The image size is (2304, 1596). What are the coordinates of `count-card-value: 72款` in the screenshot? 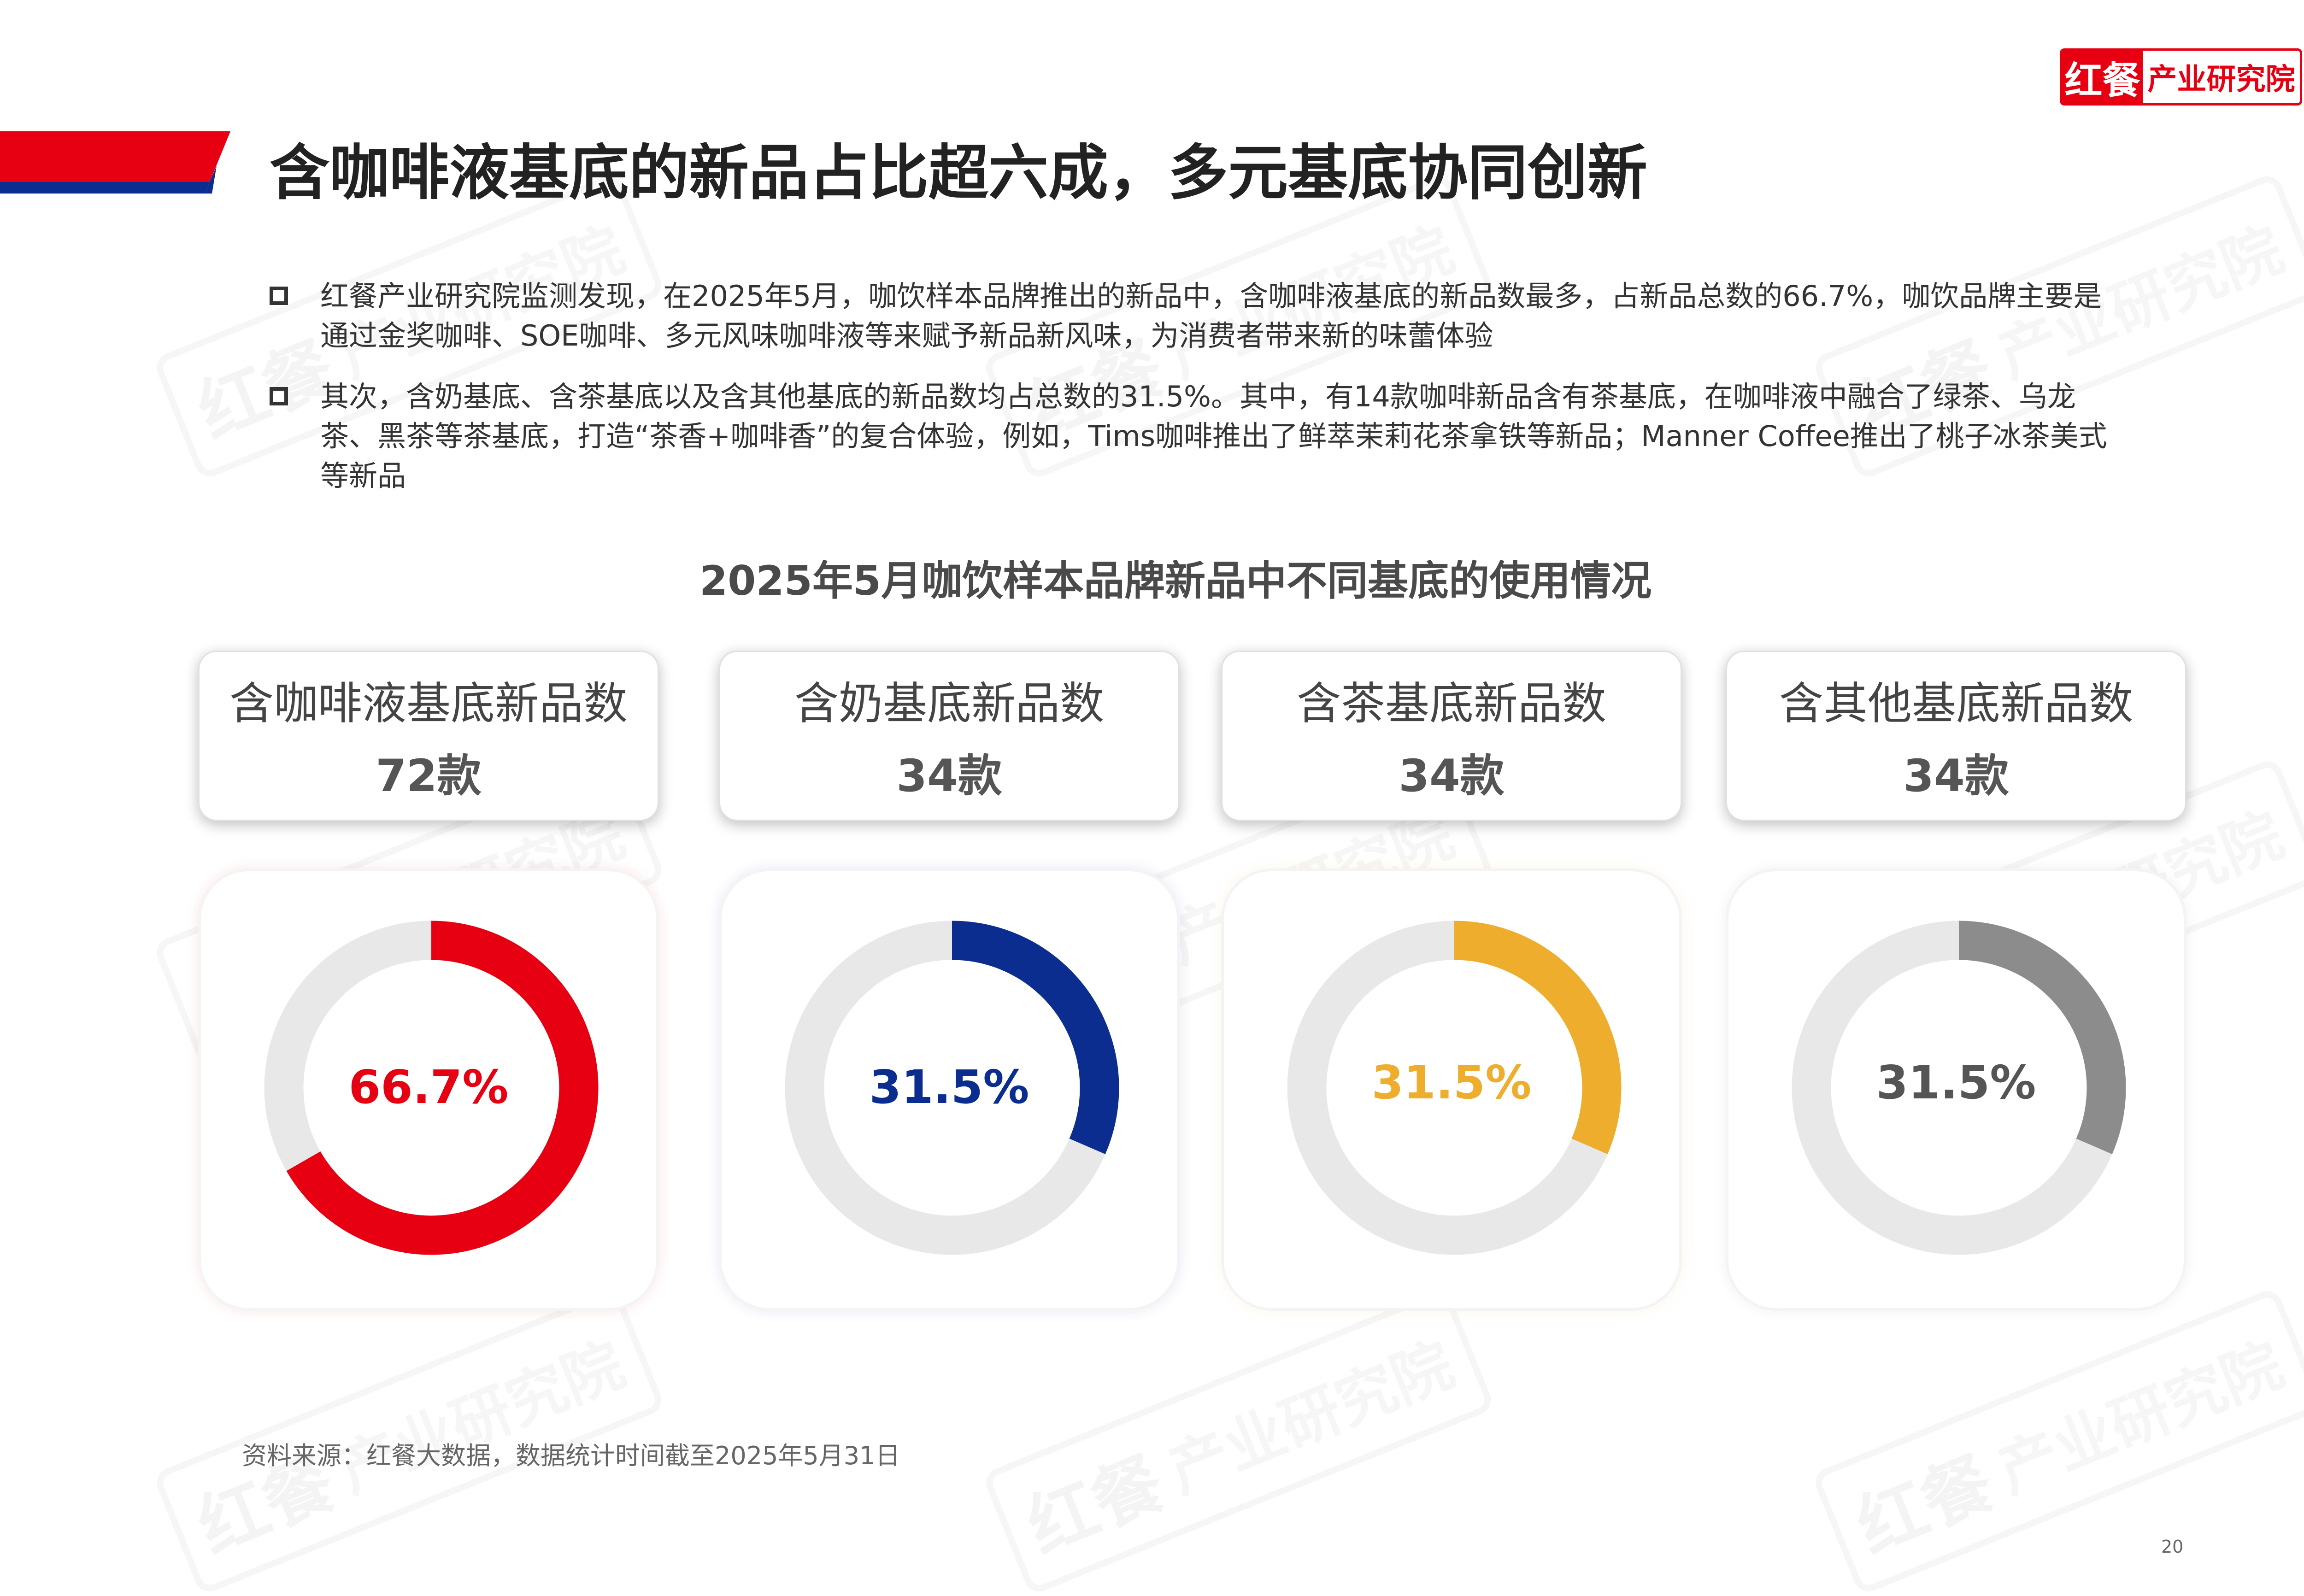 It's located at (429, 776).